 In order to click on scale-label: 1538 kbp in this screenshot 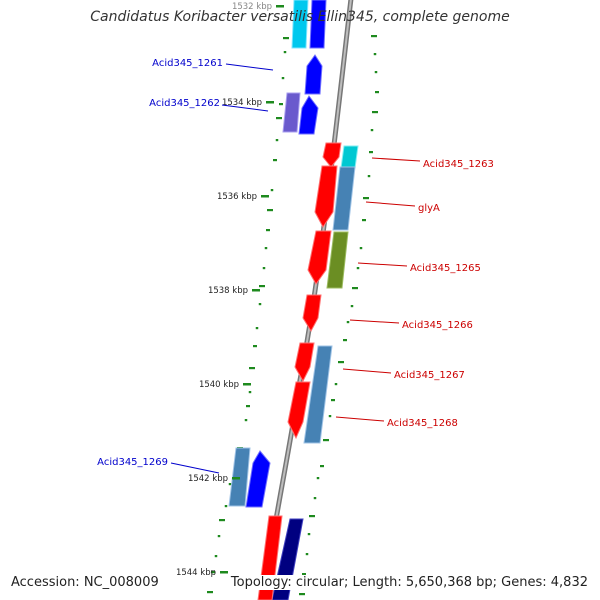, I will do `click(228, 291)`.